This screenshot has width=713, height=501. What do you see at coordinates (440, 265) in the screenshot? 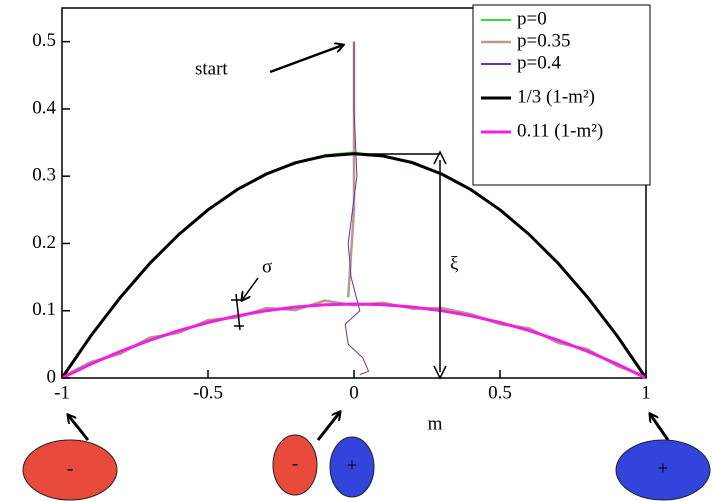
I see `xi-arrowheads` at bounding box center [440, 265].